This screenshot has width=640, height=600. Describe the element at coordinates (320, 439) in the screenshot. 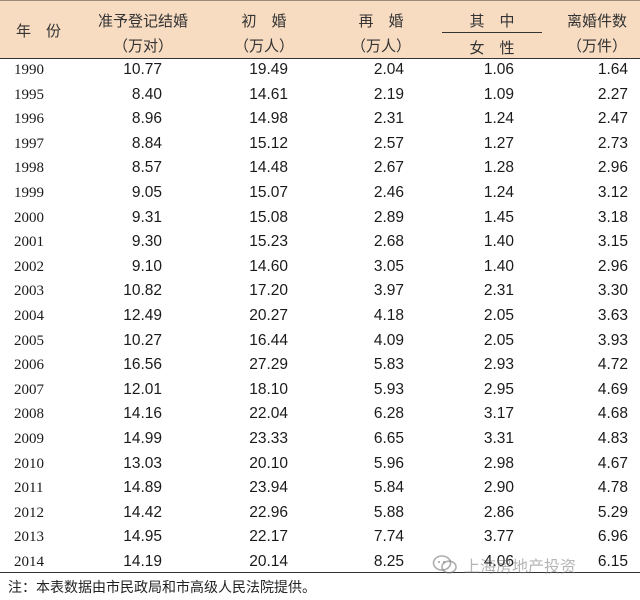

I see `table-row: 2009 14.99 23.33 6.65 3.31 4.83` at that location.